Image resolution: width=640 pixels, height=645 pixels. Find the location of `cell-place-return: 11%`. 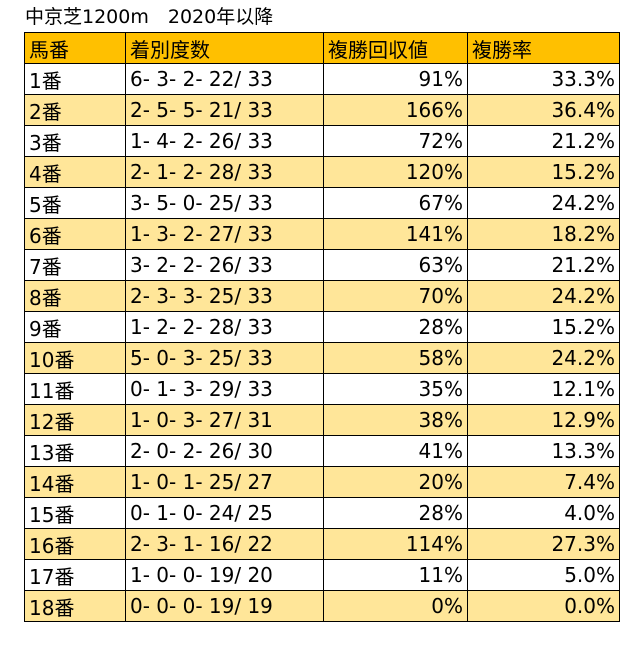

cell-place-return: 11% is located at coordinates (395, 575).